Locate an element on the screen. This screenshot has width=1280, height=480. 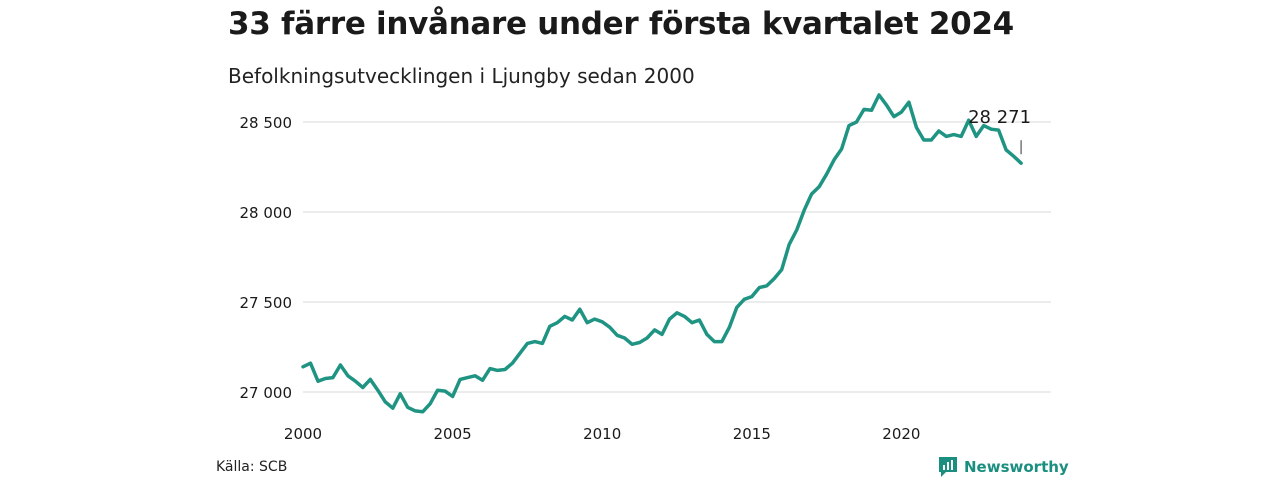
brand-logo: Newsworthy is located at coordinates (1003, 467).